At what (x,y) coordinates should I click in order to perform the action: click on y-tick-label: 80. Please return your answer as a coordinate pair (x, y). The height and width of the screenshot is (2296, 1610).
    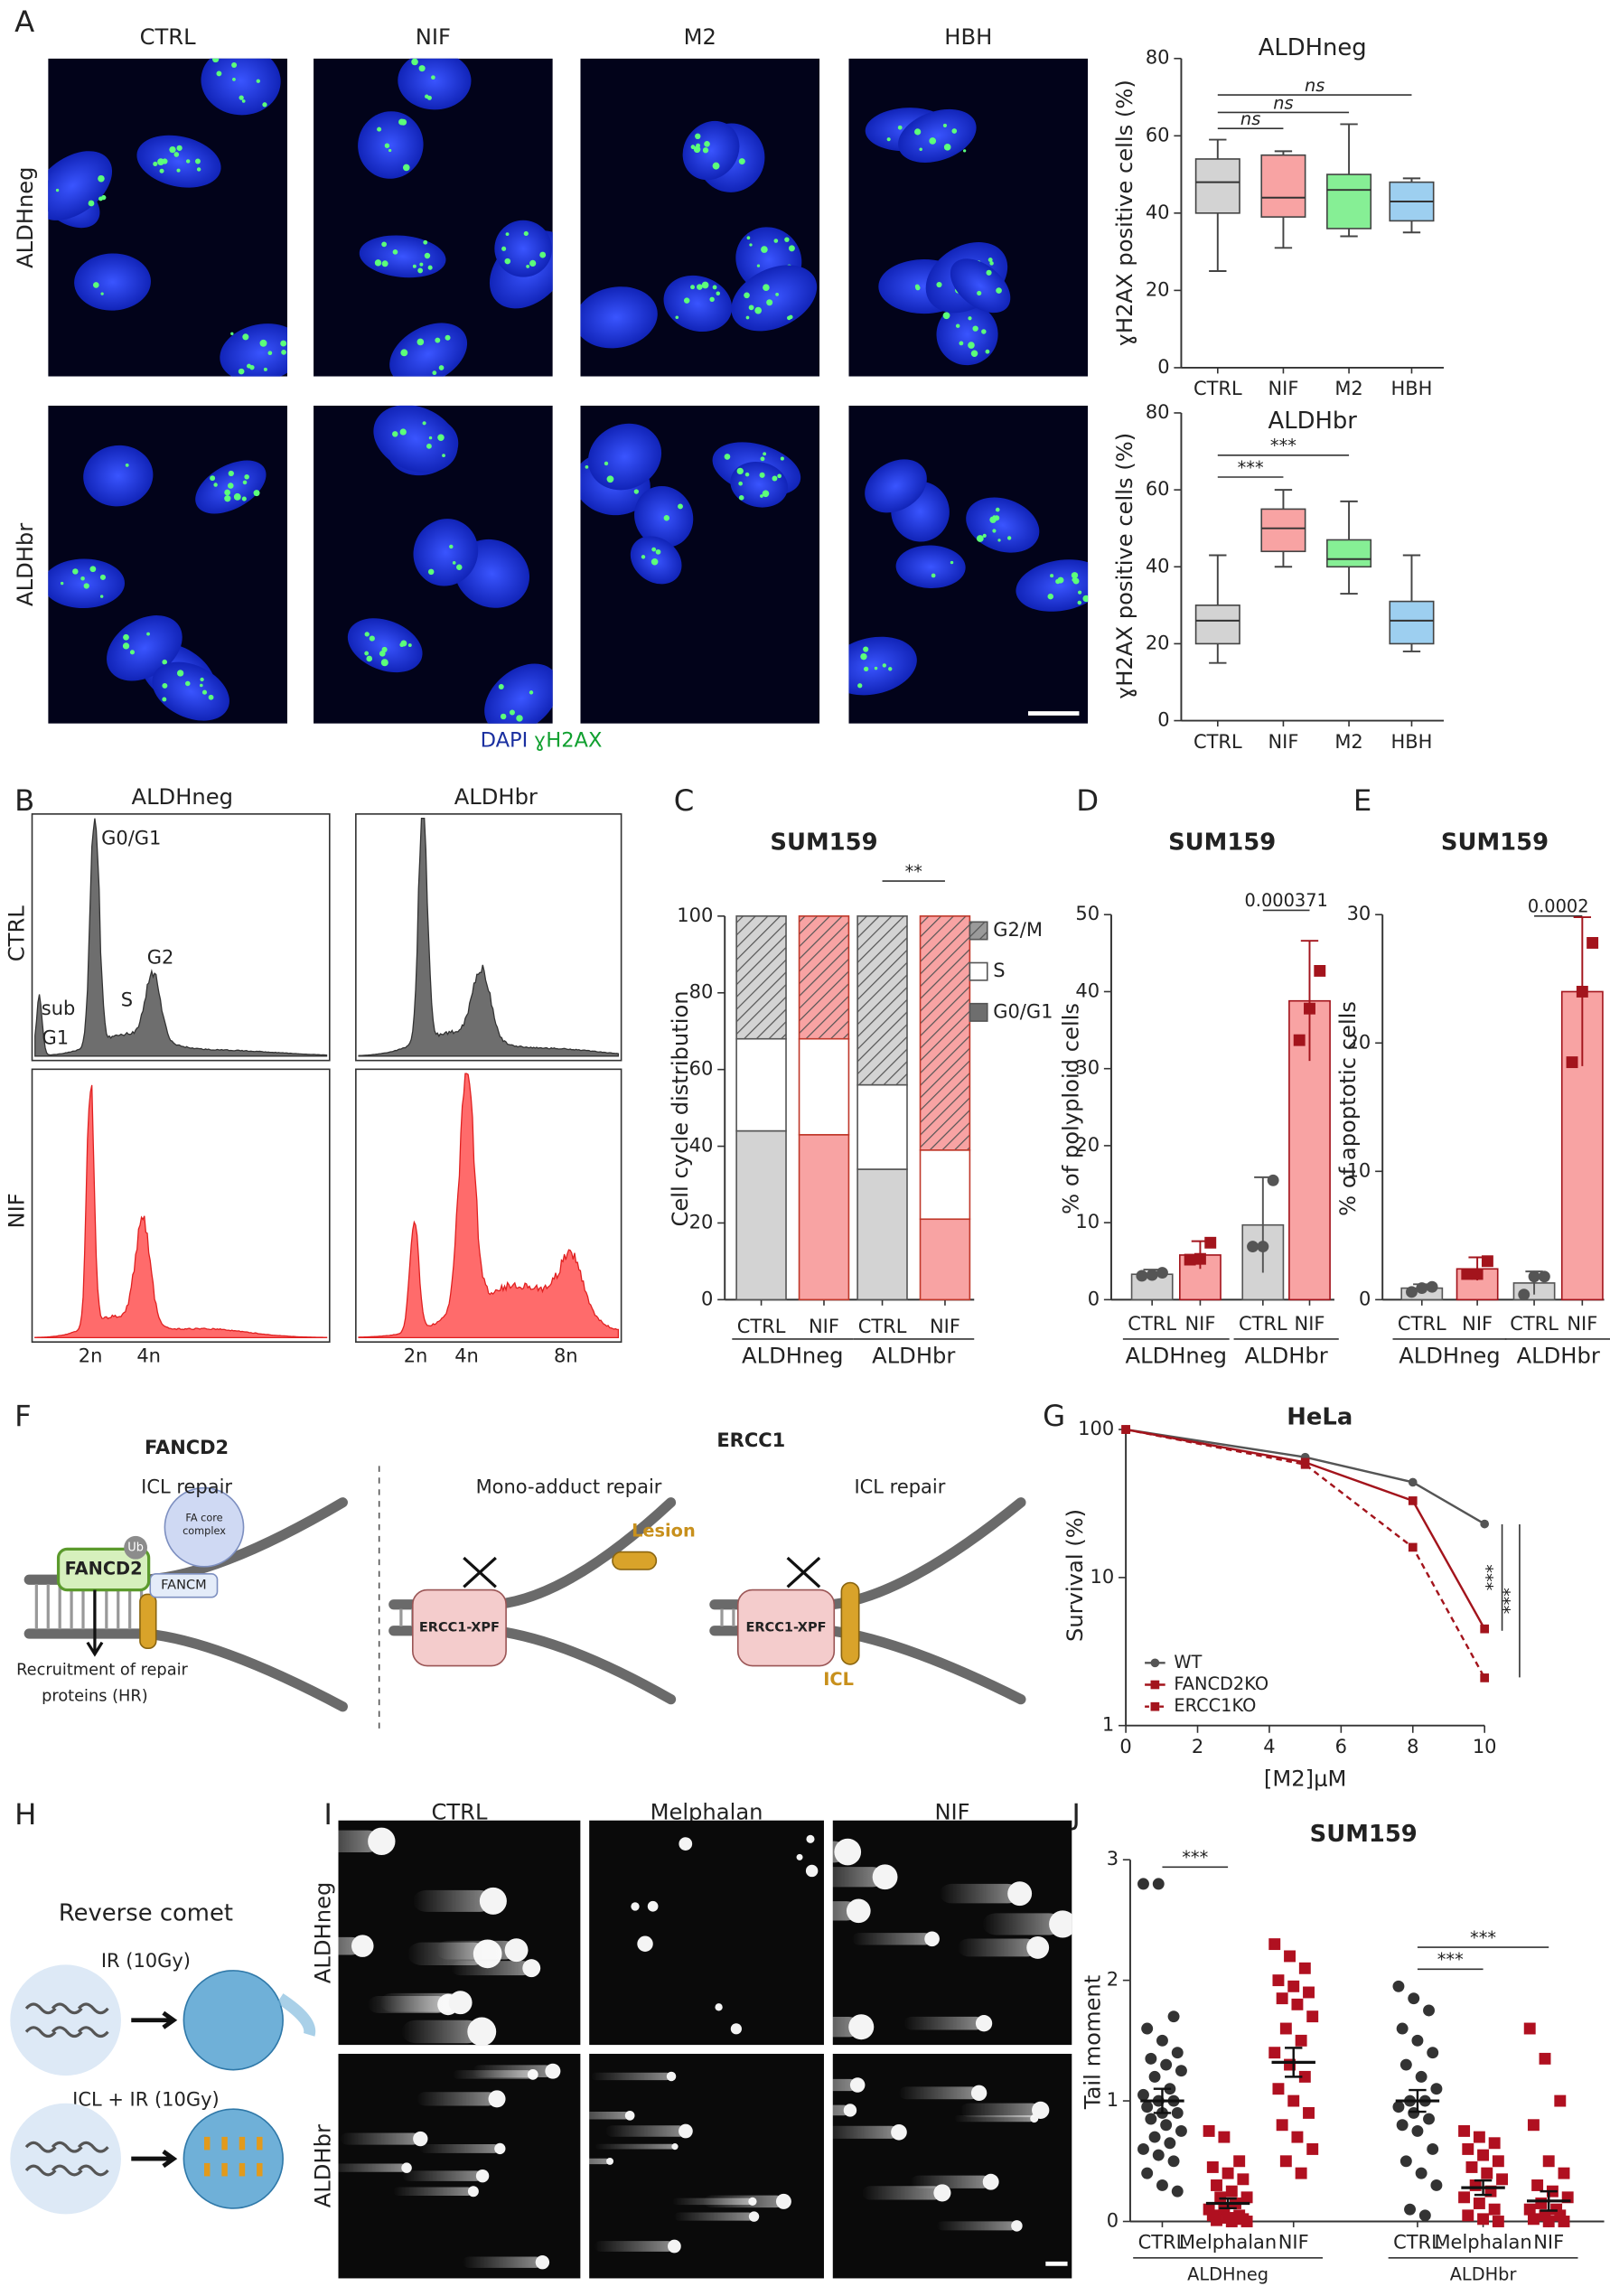
    Looking at the image, I should click on (701, 992).